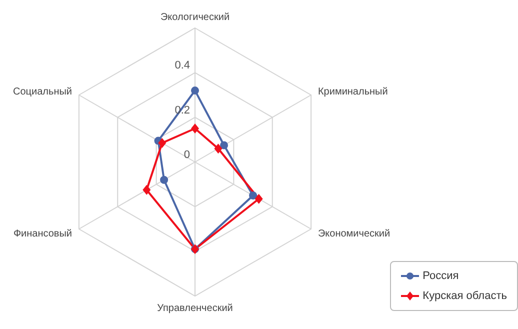 The image size is (518, 329). Describe the element at coordinates (464, 296) in the screenshot. I see `legend-label: Курская область` at that location.